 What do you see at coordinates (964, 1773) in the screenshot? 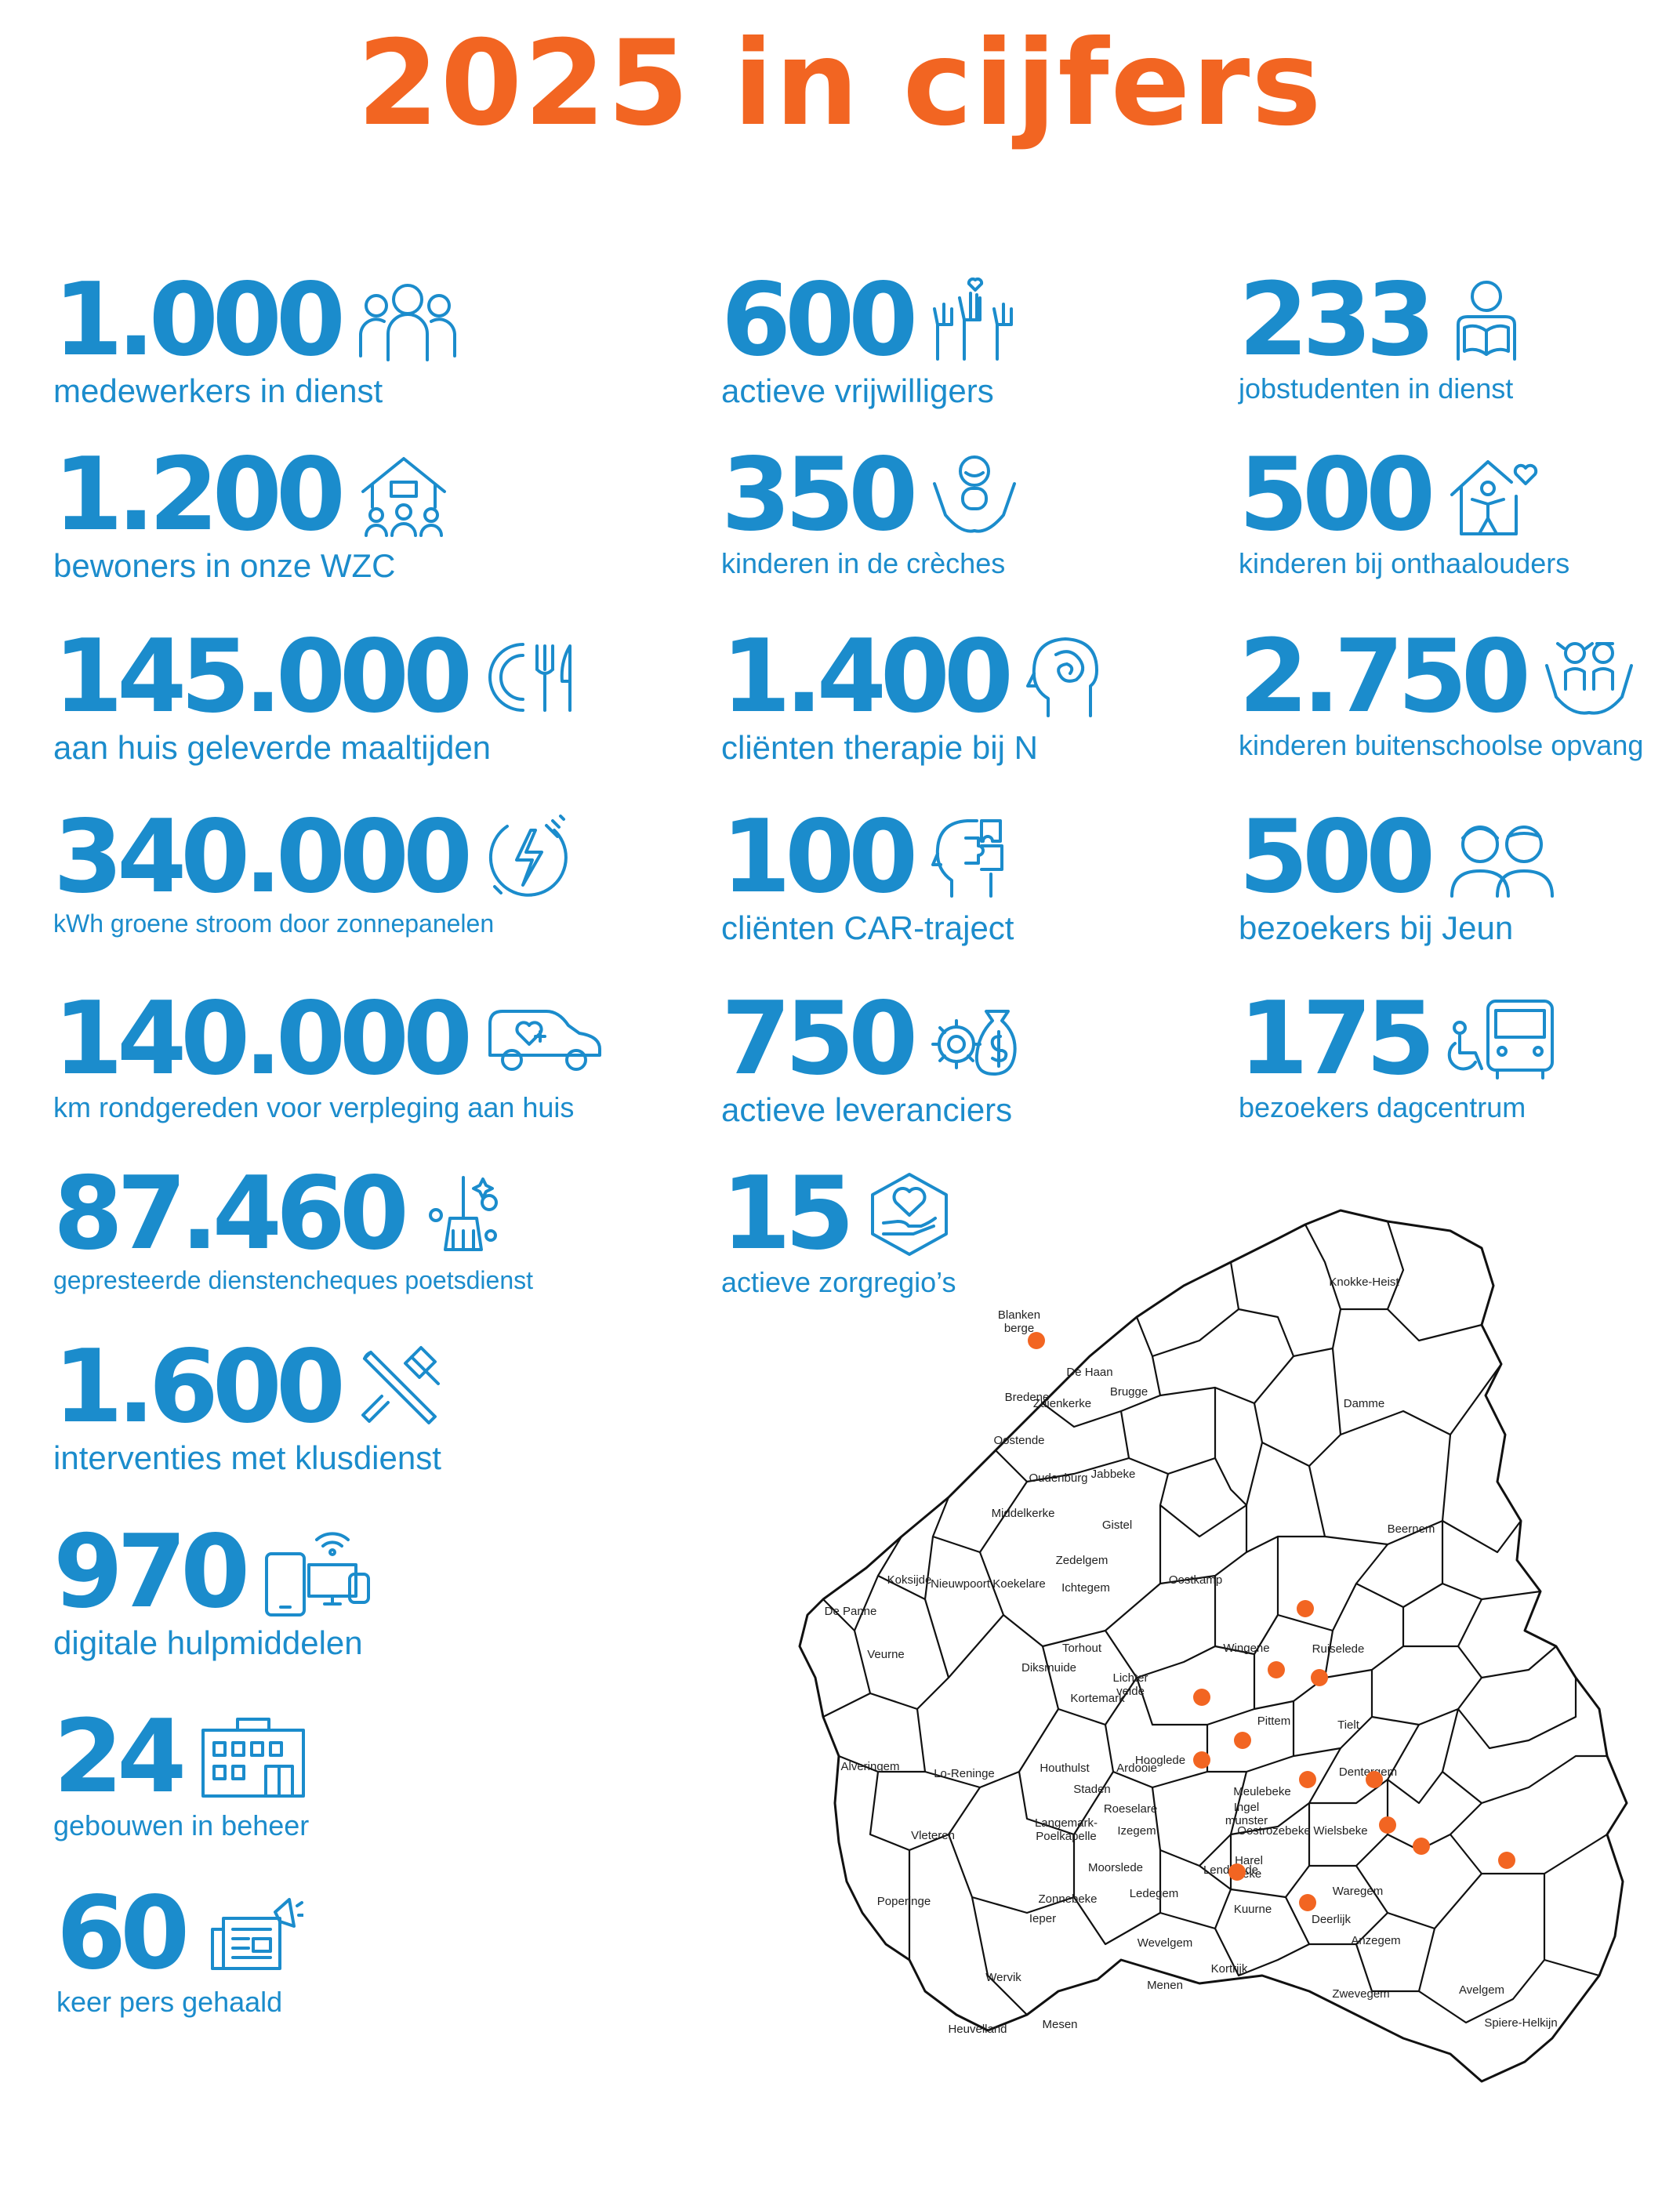
I see `map-town-label: Lo-Reninge` at bounding box center [964, 1773].